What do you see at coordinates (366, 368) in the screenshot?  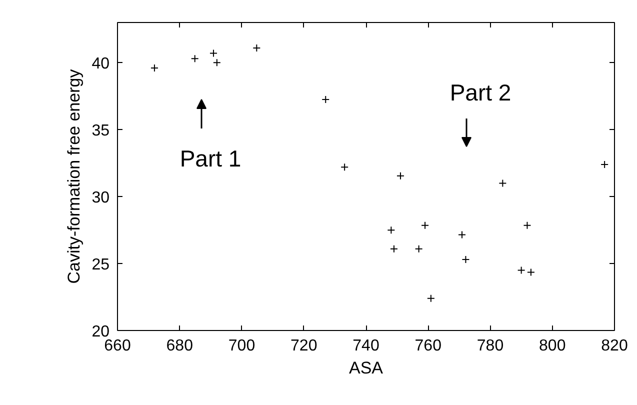 I see `x-axis-title: ASA` at bounding box center [366, 368].